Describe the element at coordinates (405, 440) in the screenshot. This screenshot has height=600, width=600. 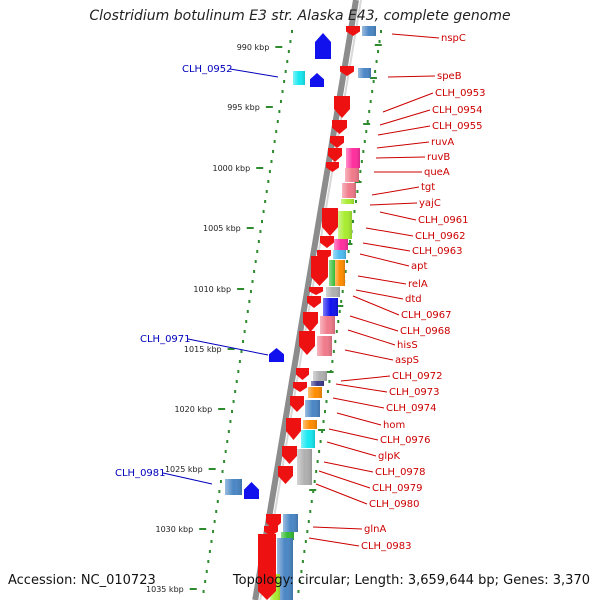
I see `gene-label-right: CLH_0976` at that location.